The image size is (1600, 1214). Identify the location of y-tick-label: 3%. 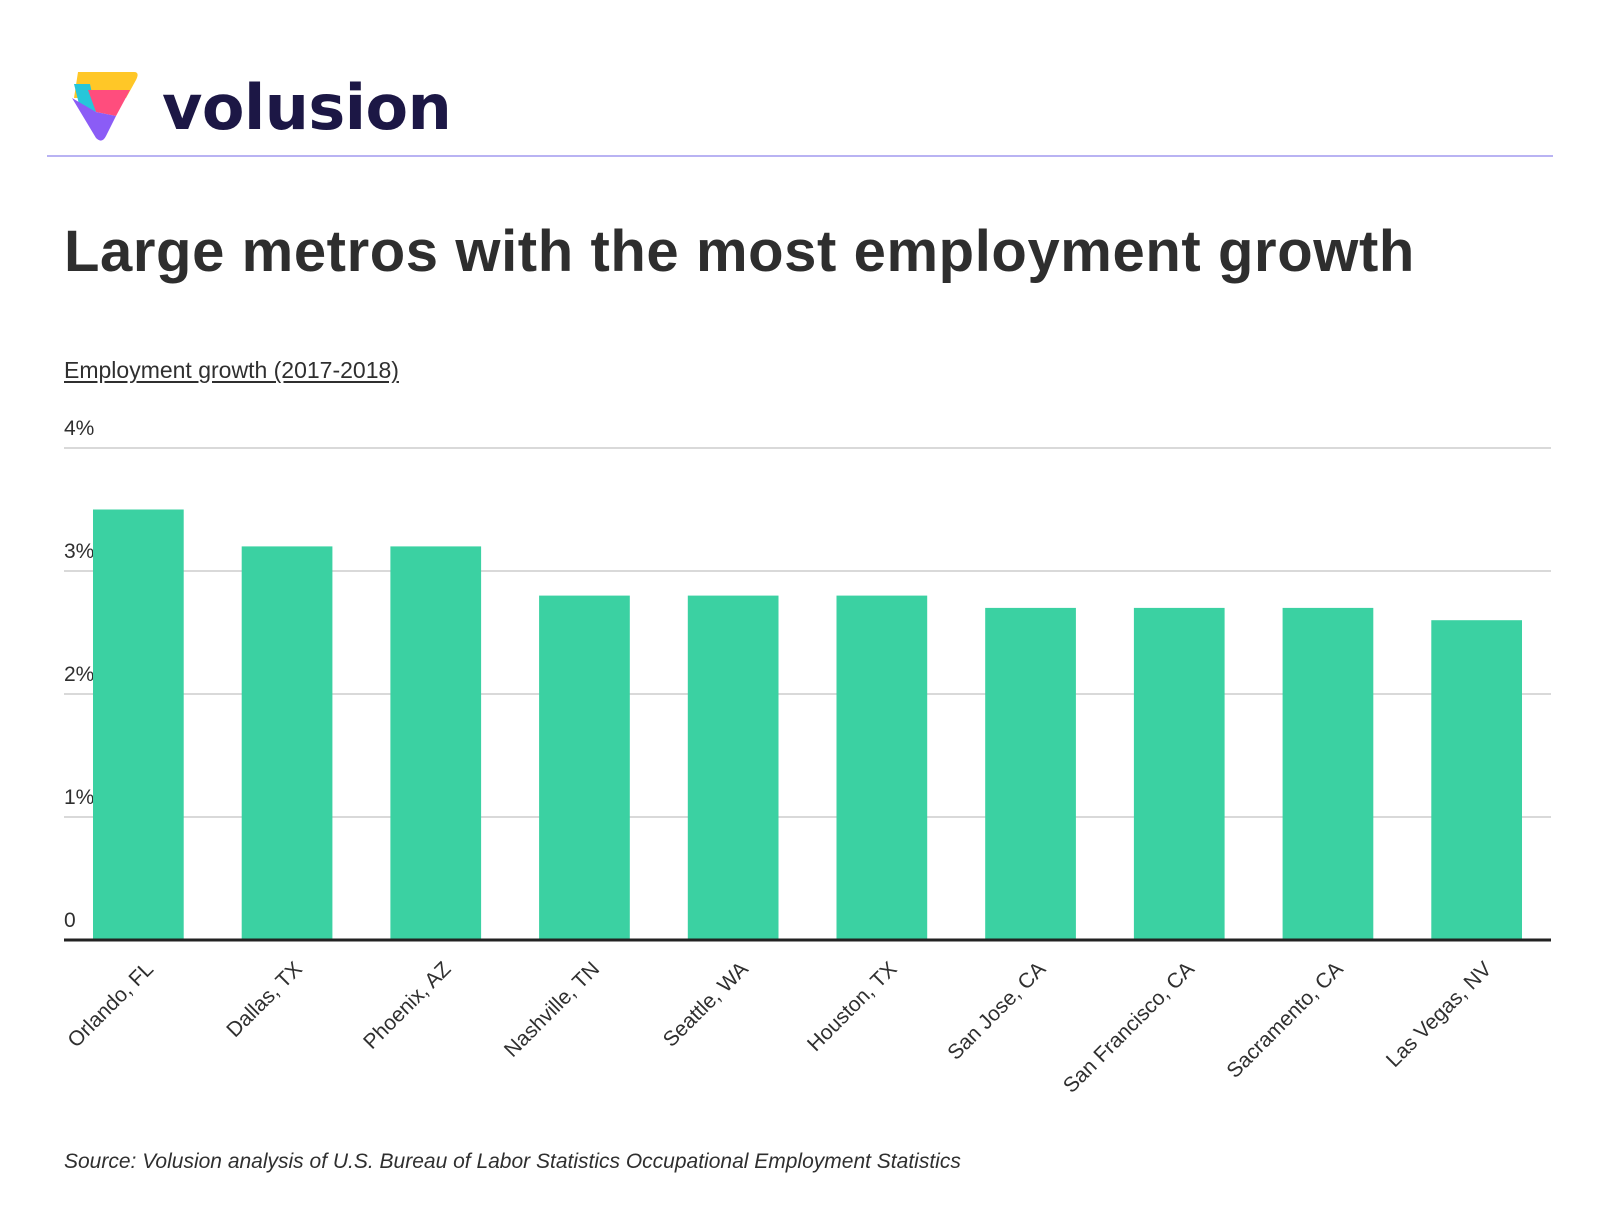
(79, 551).